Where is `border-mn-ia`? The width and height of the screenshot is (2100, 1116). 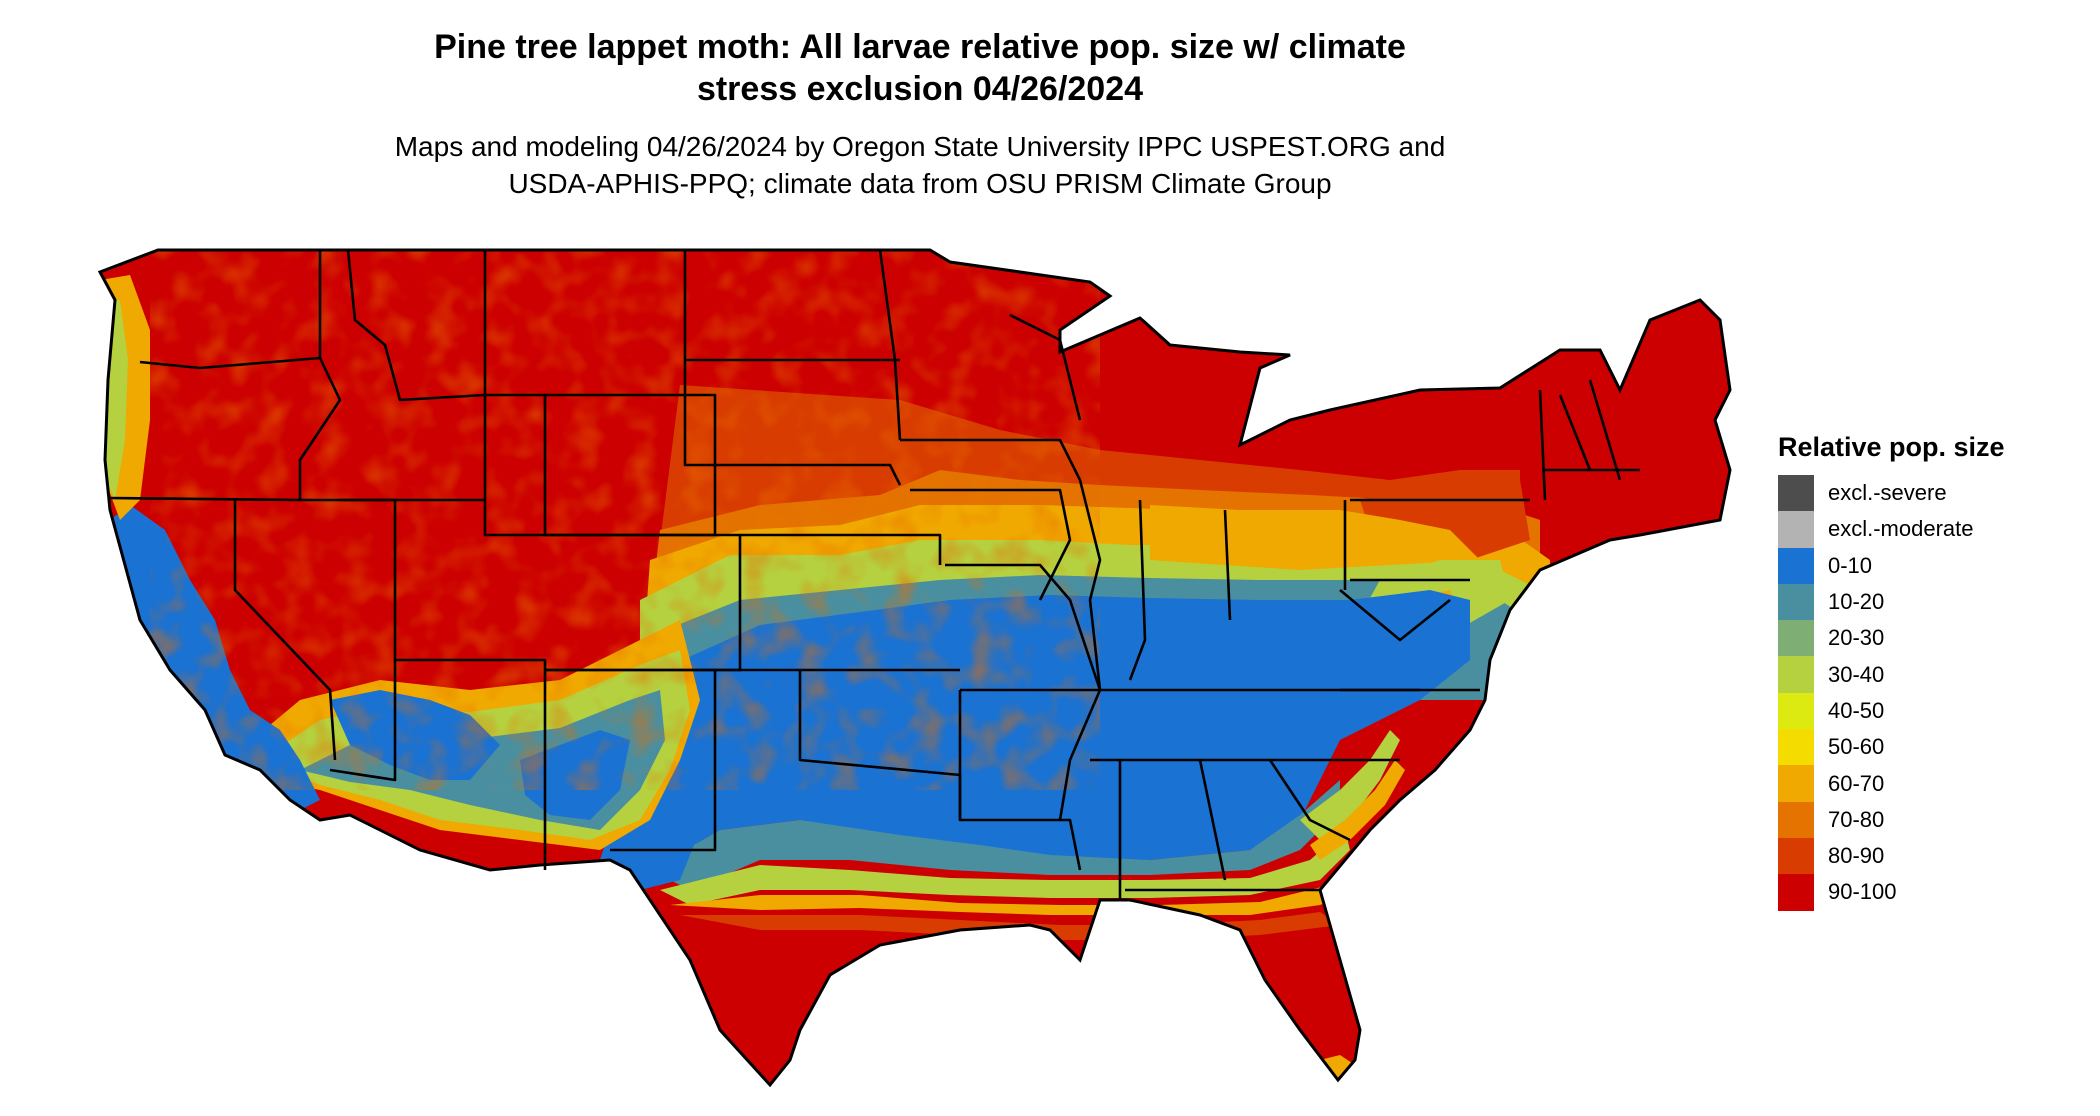
border-mn-ia is located at coordinates (991, 459).